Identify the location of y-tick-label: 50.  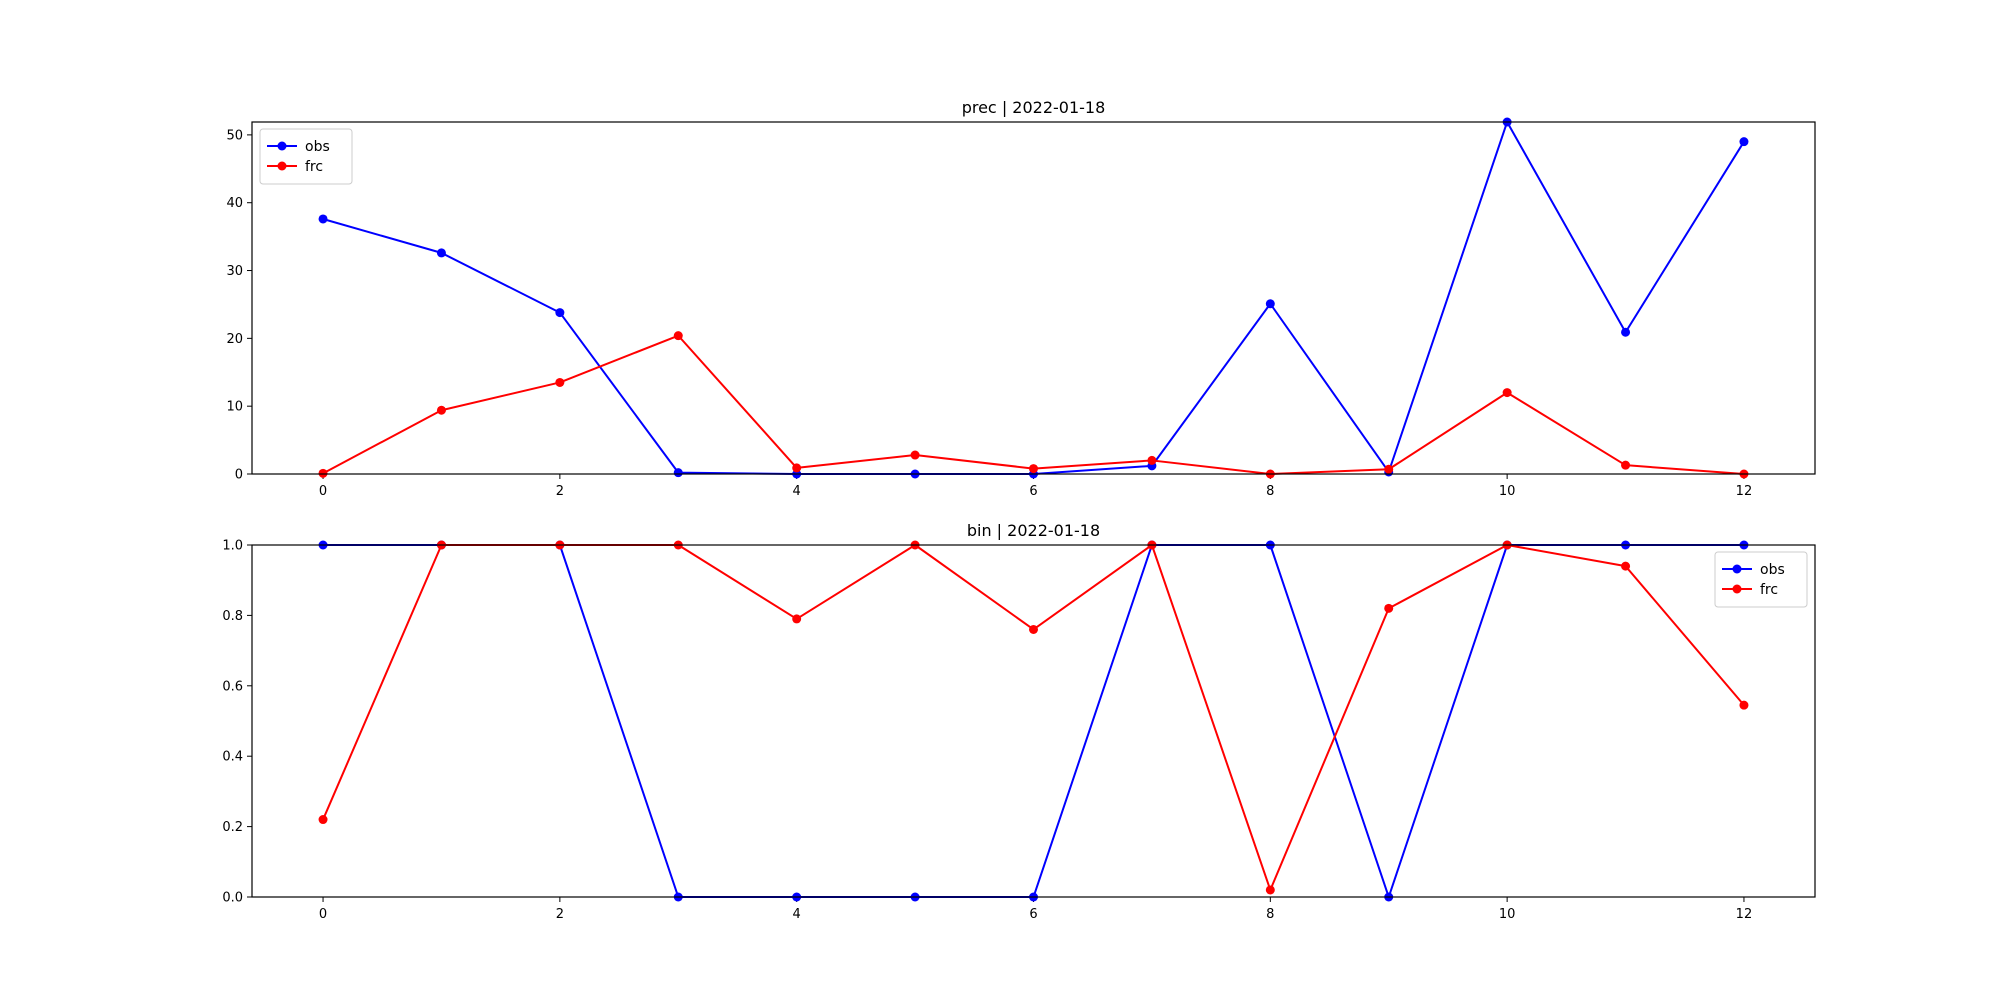
(234, 135).